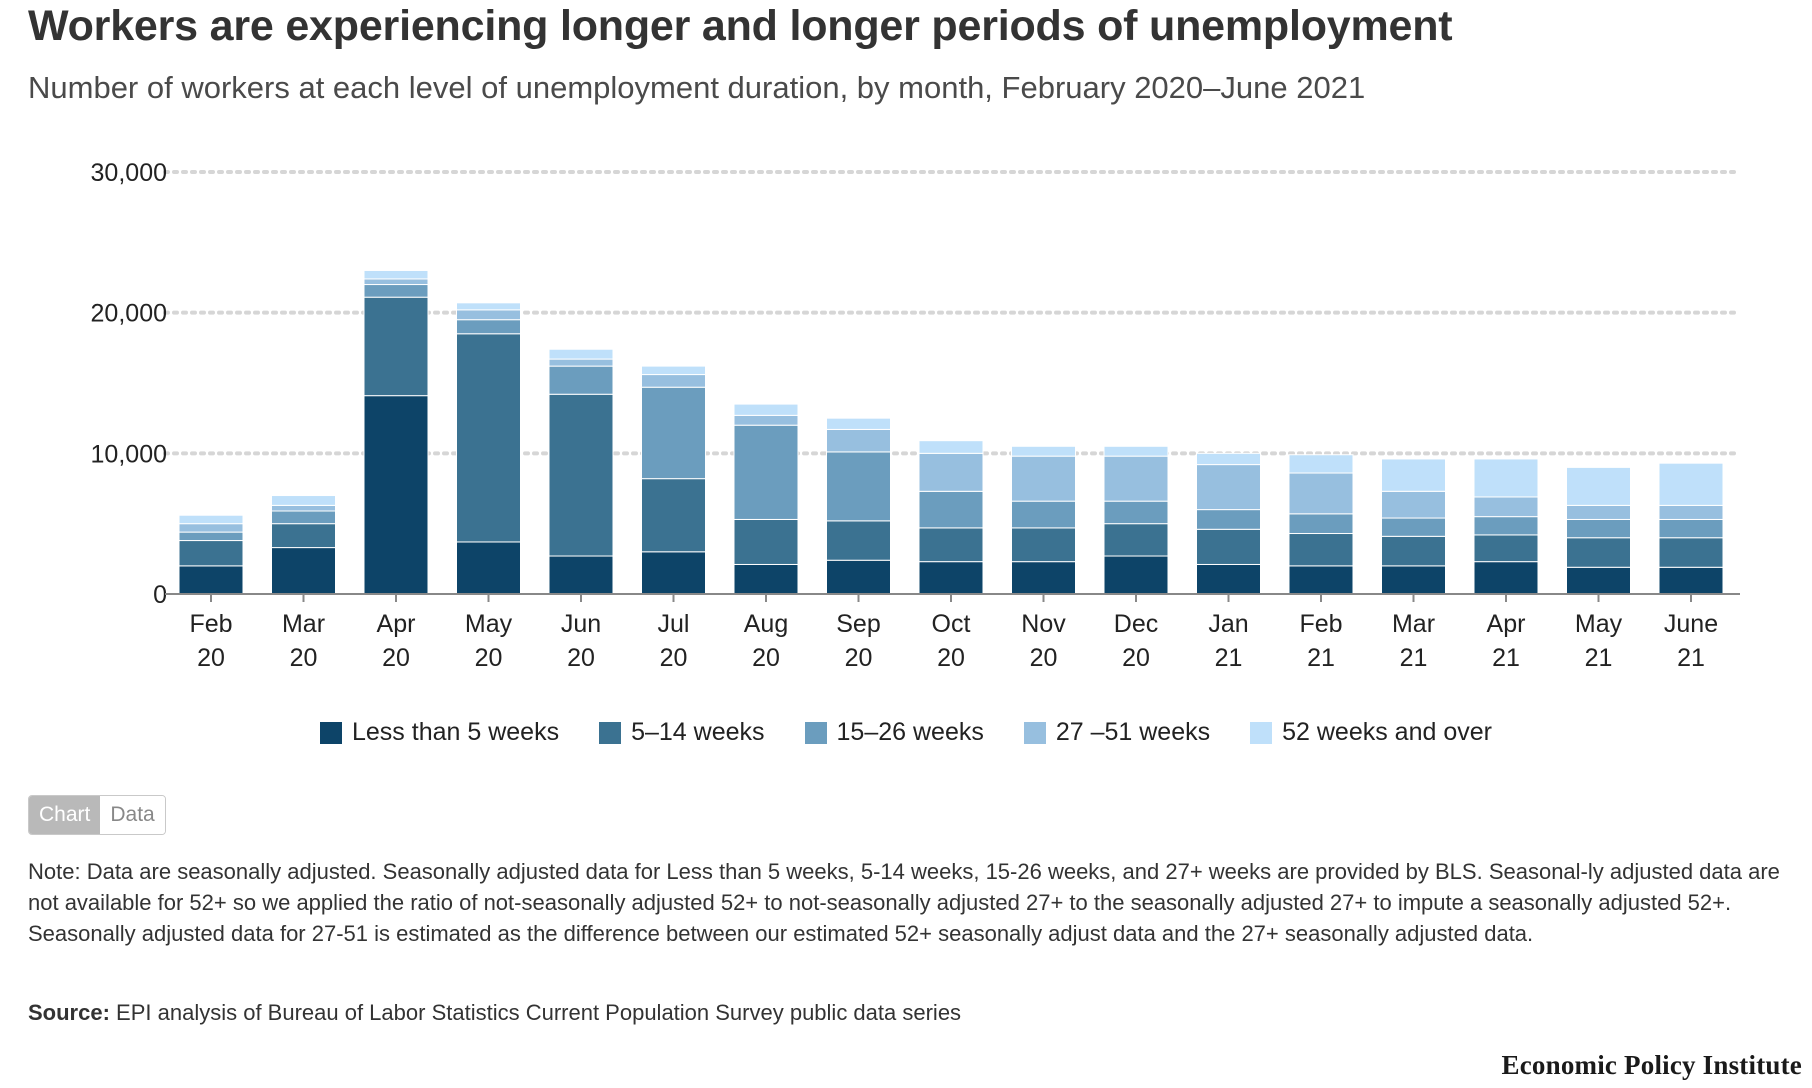  Describe the element at coordinates (456, 732) in the screenshot. I see `legend-label: Less than 5 weeks` at that location.